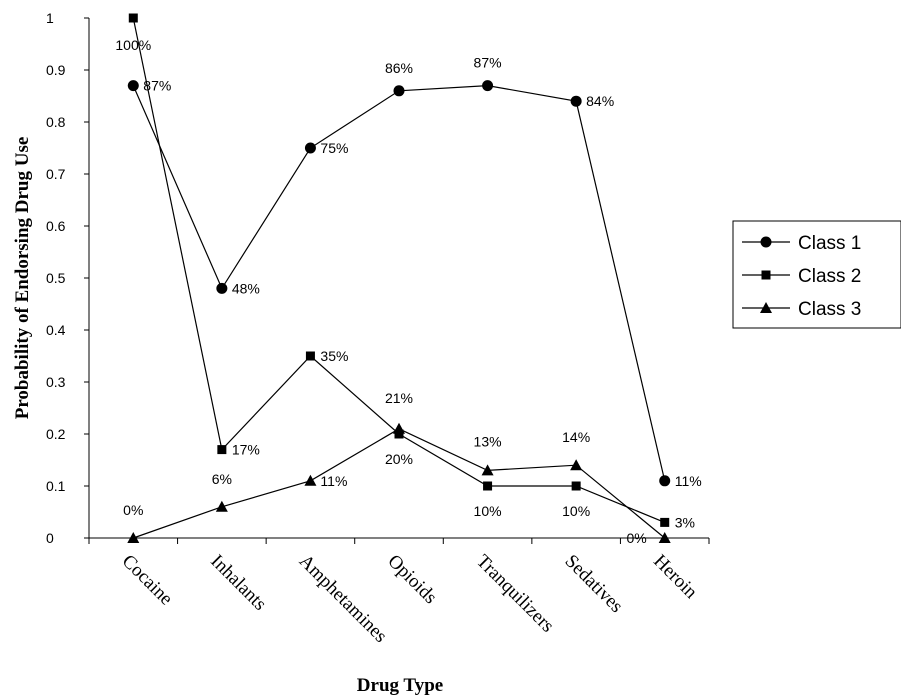 The image size is (901, 698). What do you see at coordinates (56, 174) in the screenshot?
I see `y-tick-label: 0.7` at bounding box center [56, 174].